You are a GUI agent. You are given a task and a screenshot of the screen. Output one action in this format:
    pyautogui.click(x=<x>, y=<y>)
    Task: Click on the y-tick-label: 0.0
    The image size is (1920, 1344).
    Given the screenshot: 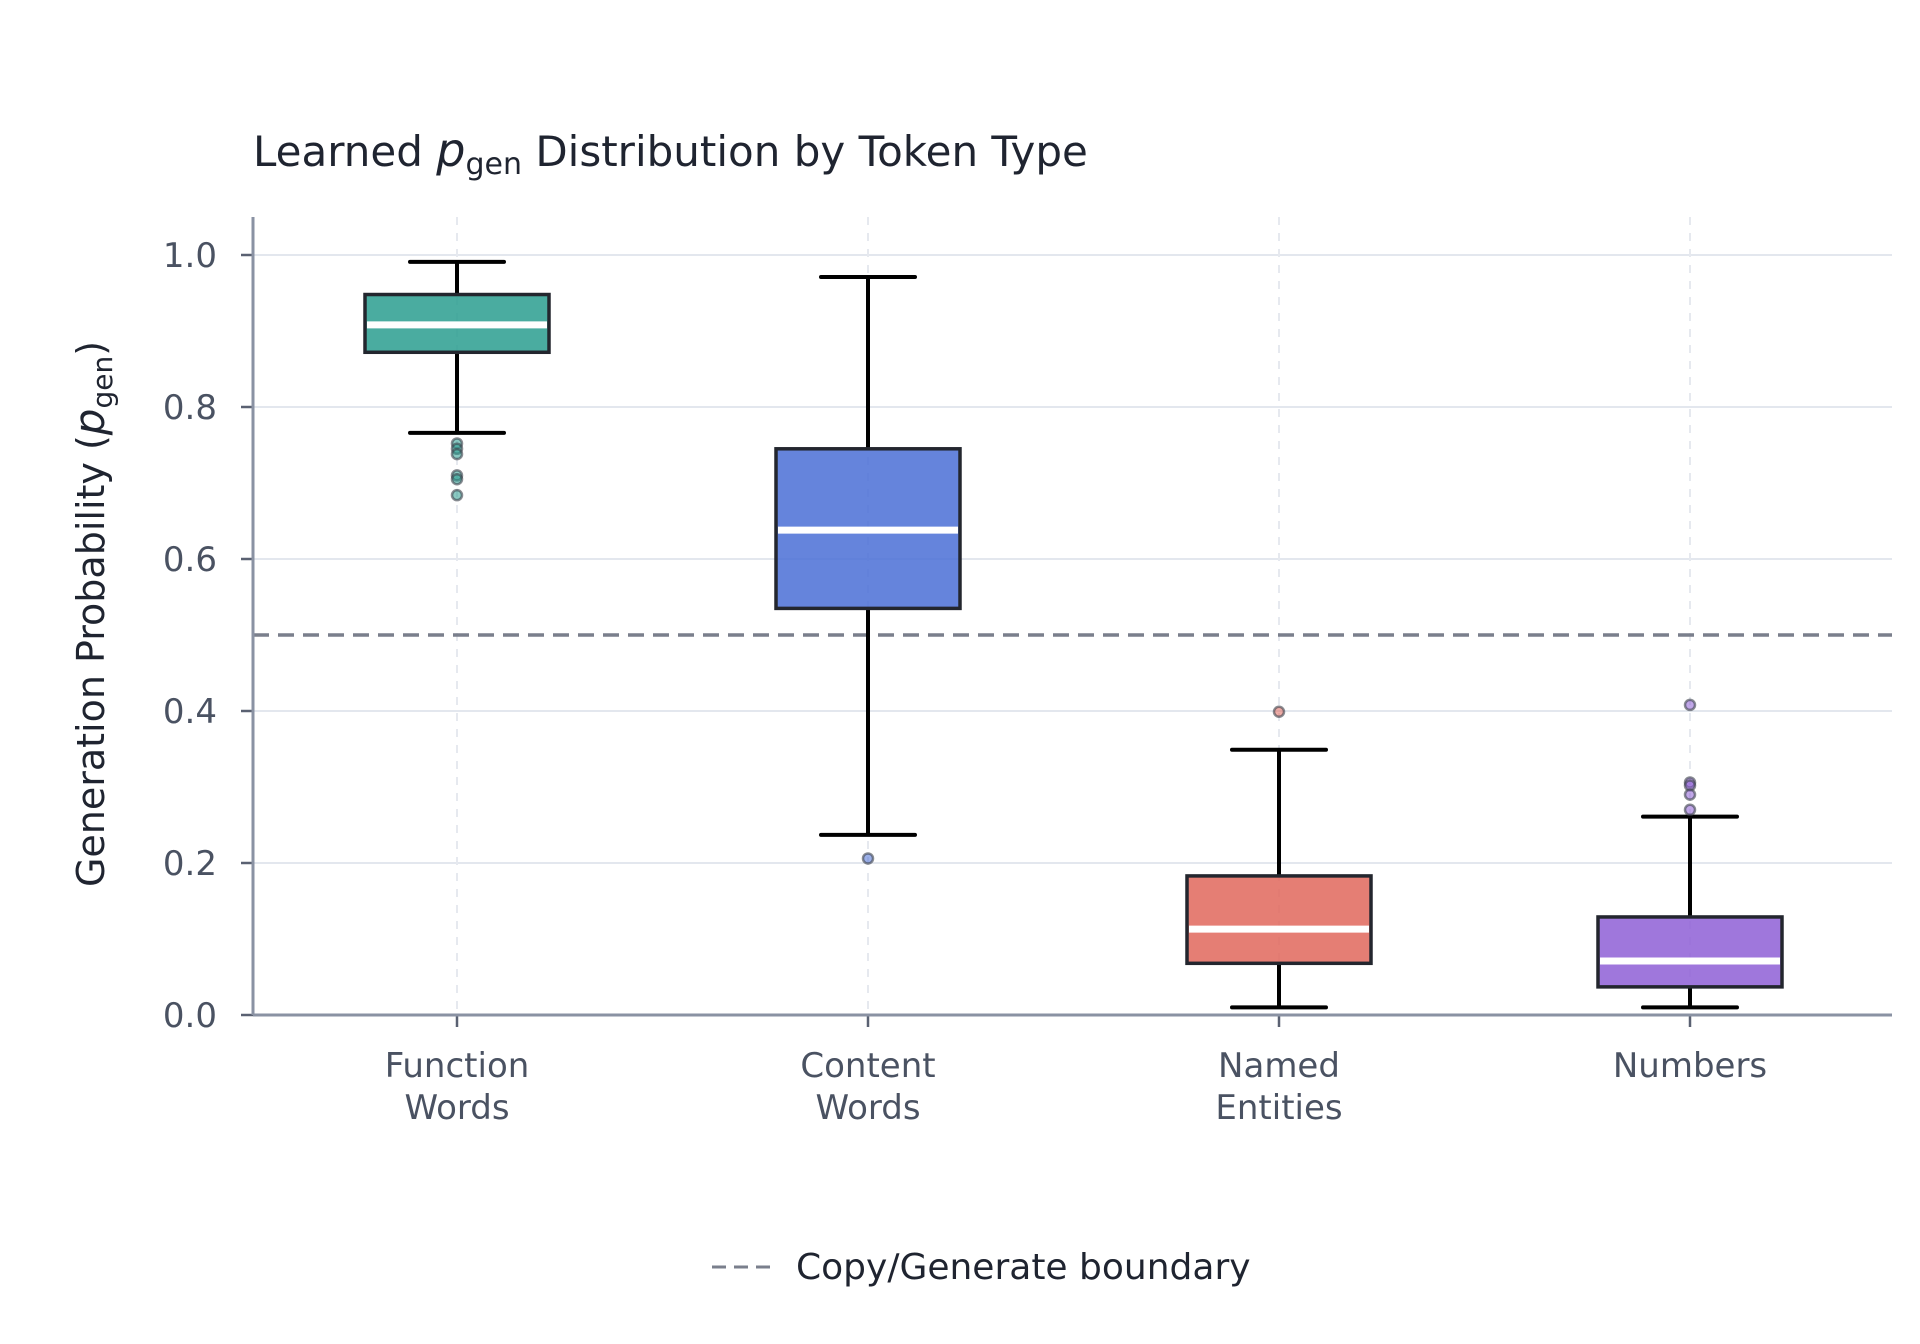 What is the action you would take?
    pyautogui.click(x=190, y=1016)
    